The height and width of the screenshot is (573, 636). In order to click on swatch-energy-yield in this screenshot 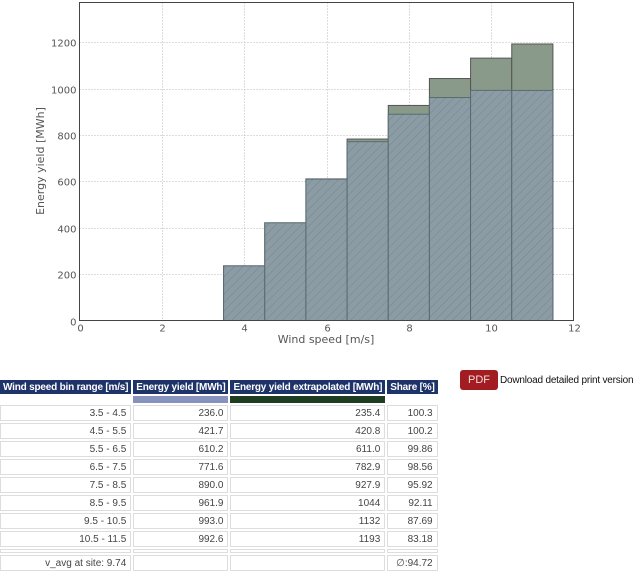, I will do `click(181, 399)`.